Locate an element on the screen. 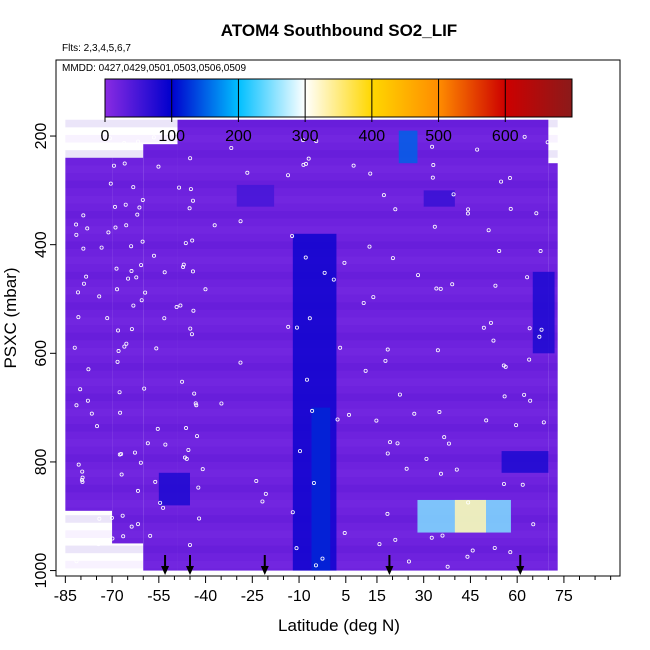 This screenshot has width=650, height=650. x-tick-label: 75 is located at coordinates (564, 596).